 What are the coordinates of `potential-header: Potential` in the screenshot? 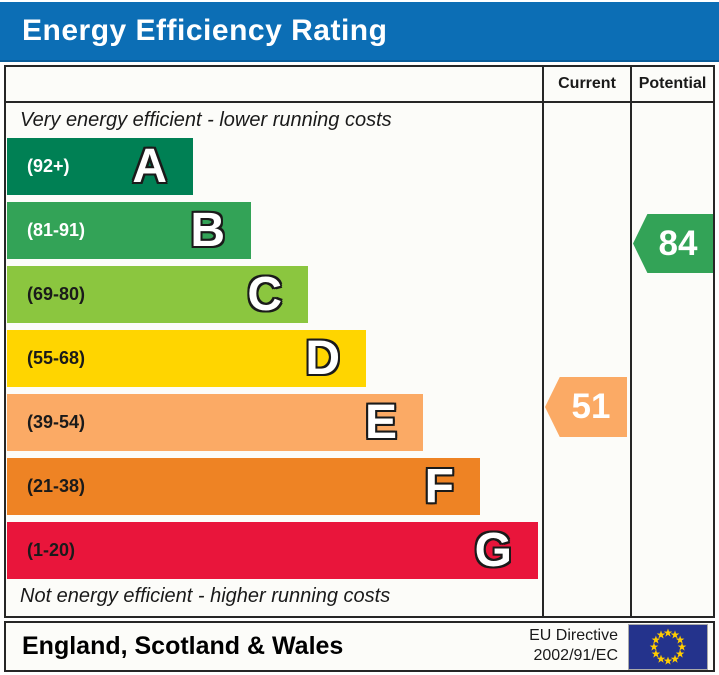 It's located at (672, 83).